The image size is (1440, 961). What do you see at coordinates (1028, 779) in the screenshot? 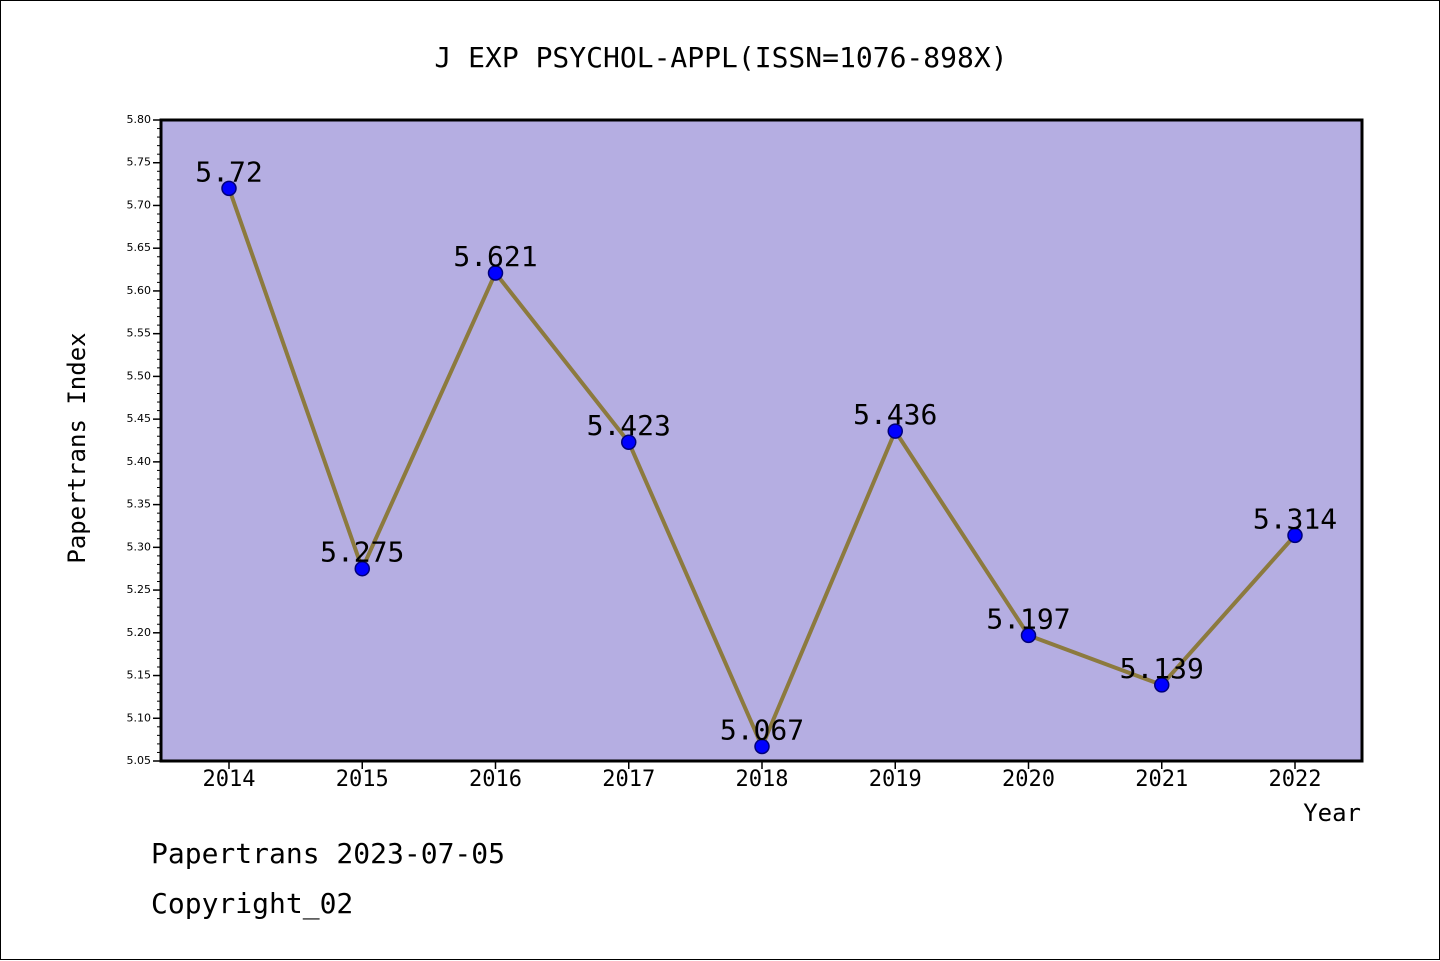
I see `x-tick-label: 2020` at bounding box center [1028, 779].